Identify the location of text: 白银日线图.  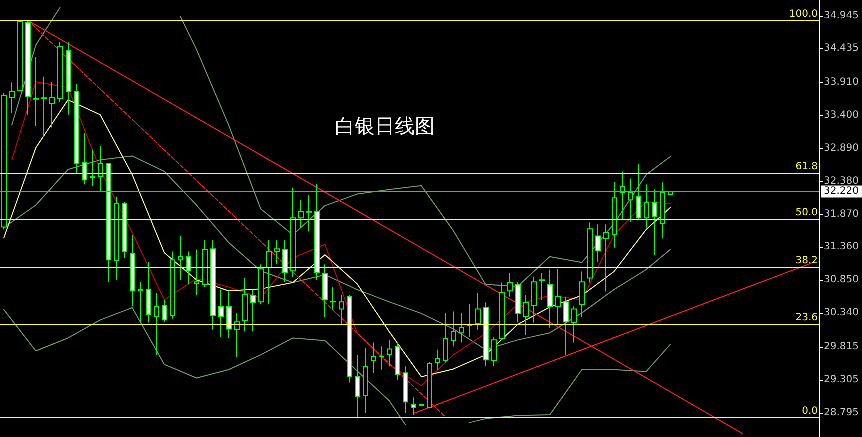
(385, 127).